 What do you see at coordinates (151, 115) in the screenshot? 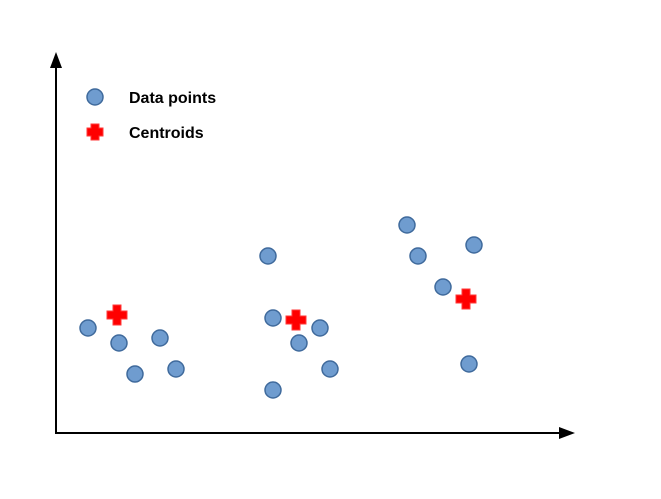
I see `legend: Data points Centroids` at bounding box center [151, 115].